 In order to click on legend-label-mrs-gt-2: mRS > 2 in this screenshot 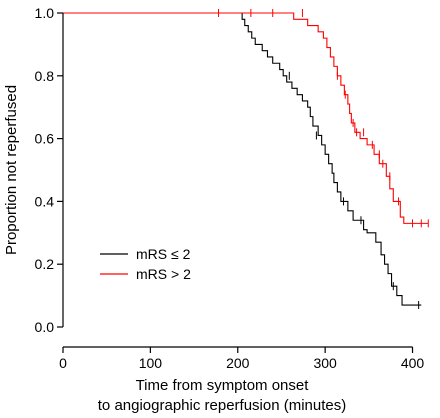, I will do `click(163, 274)`.